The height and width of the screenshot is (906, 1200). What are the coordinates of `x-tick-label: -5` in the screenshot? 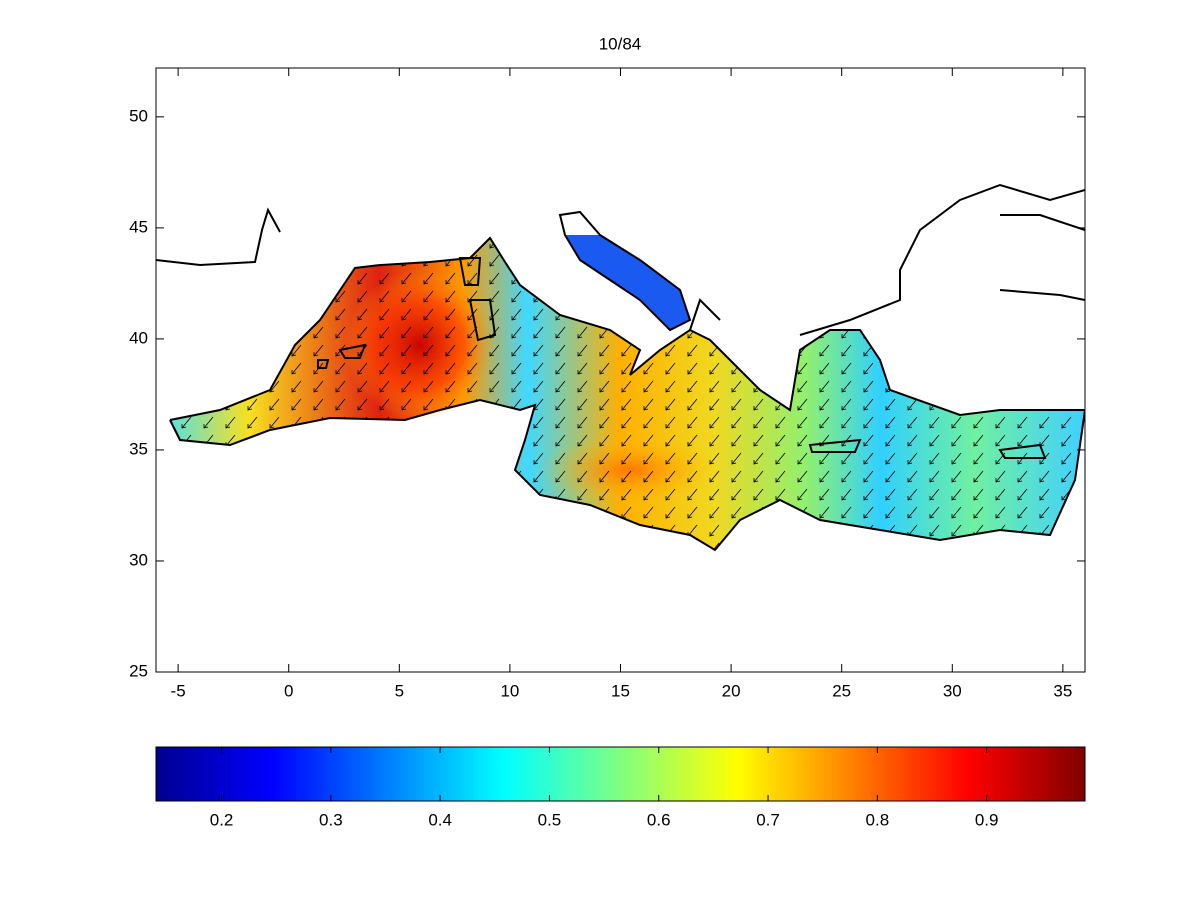 It's located at (178, 690).